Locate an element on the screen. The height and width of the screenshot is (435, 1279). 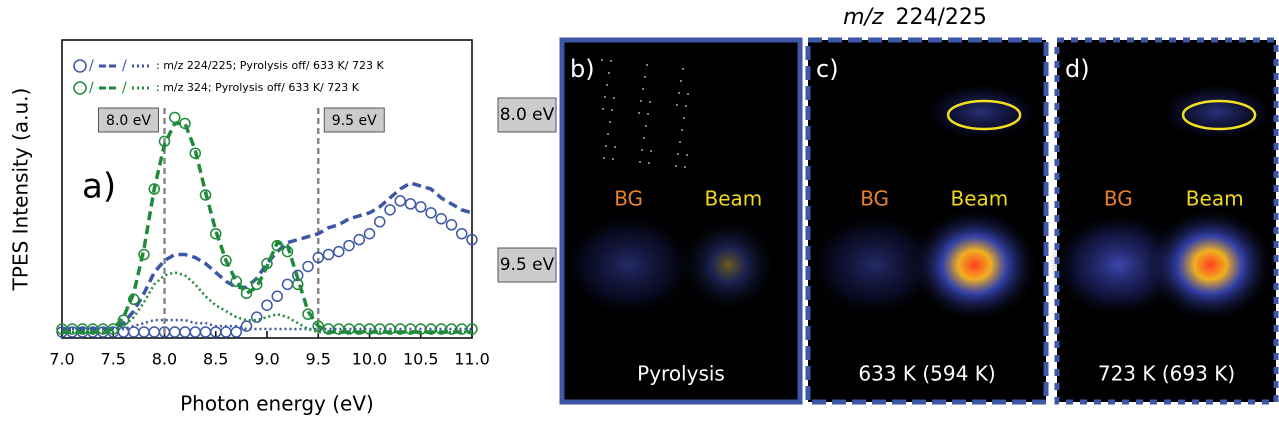
x-tick-label: 7.0 is located at coordinates (61, 359).